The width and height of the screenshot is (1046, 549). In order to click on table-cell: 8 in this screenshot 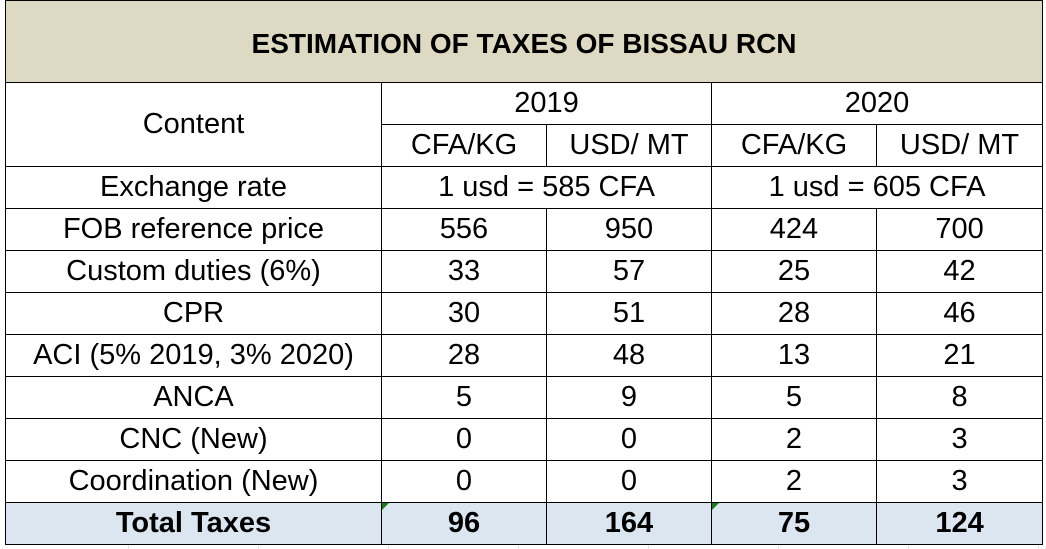, I will do `click(959, 397)`.